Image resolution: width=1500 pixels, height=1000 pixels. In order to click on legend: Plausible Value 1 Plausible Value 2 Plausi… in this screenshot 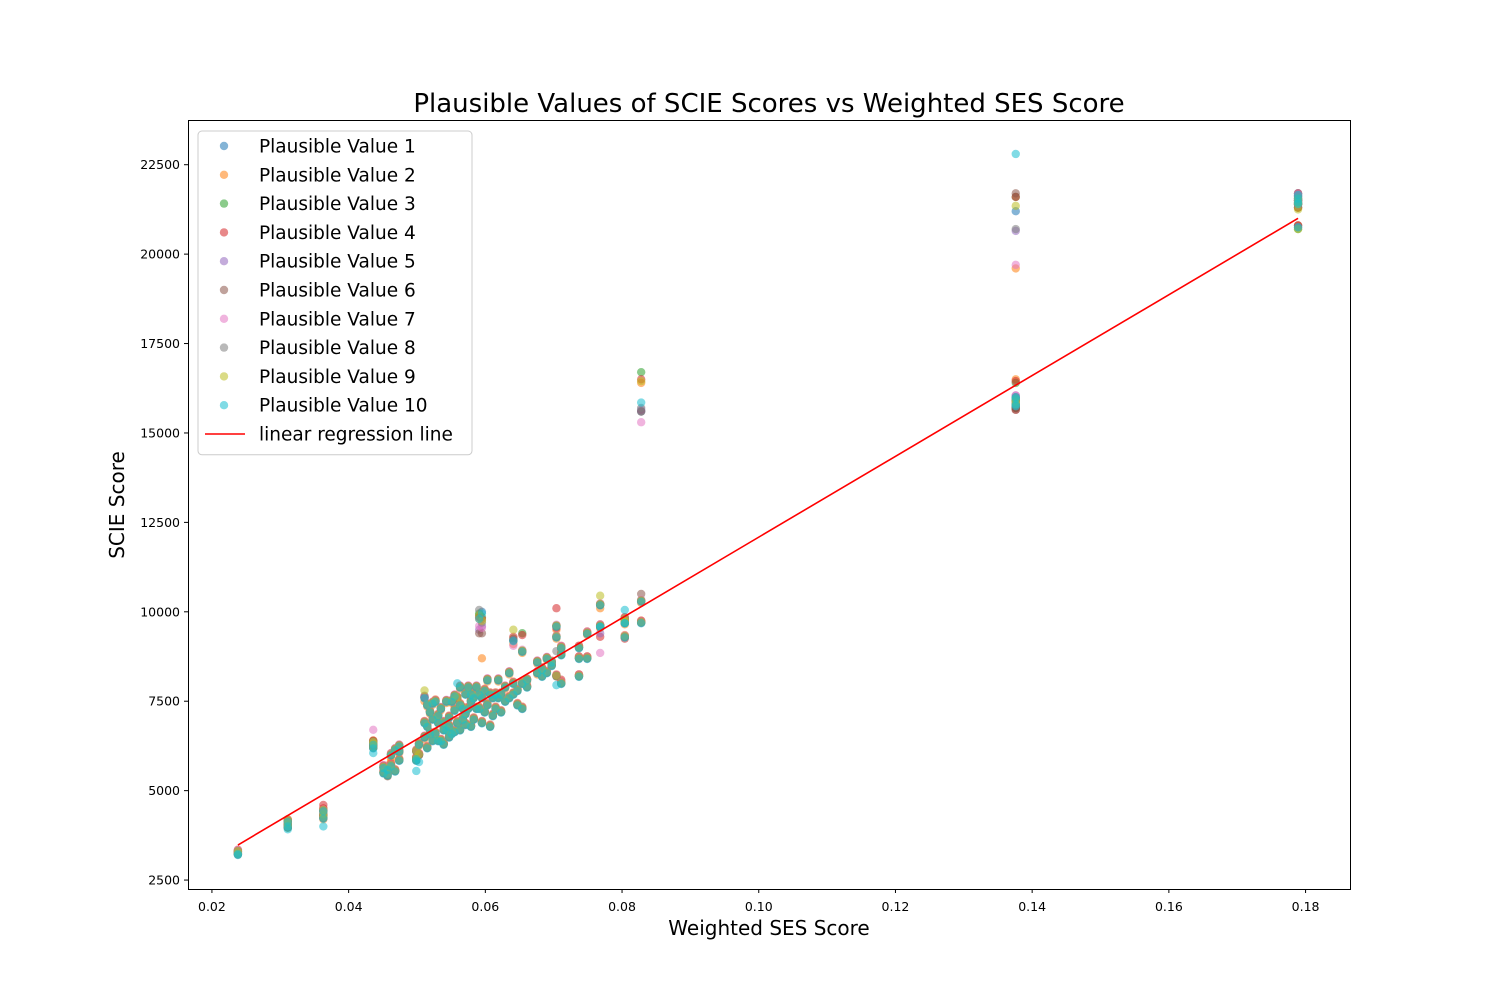, I will do `click(335, 293)`.